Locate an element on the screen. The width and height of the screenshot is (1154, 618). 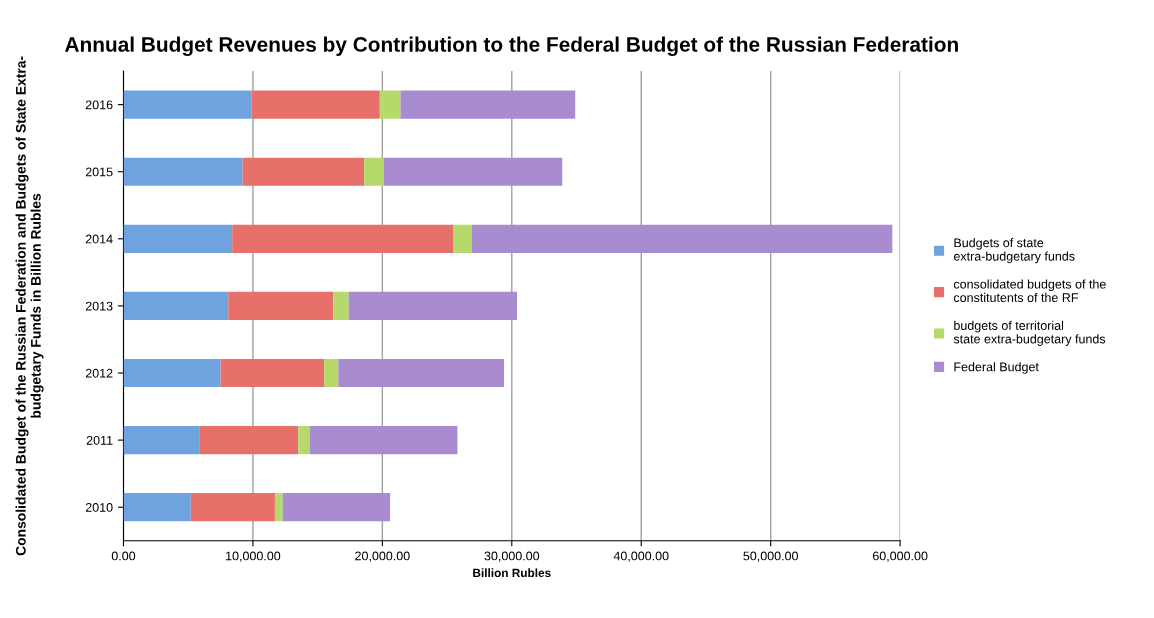
legend-label: Federal Budget is located at coordinates (996, 368).